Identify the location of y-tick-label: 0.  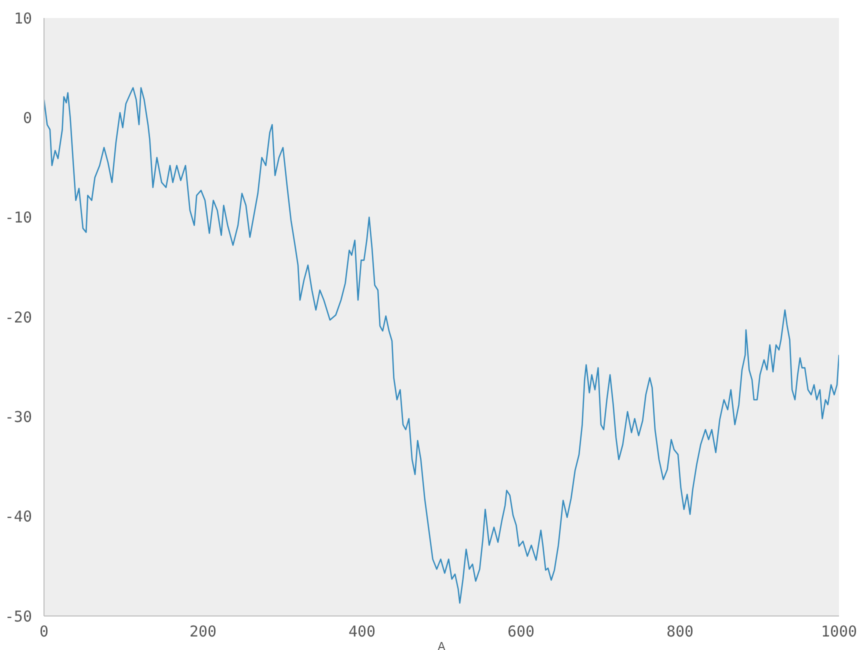
(27, 117).